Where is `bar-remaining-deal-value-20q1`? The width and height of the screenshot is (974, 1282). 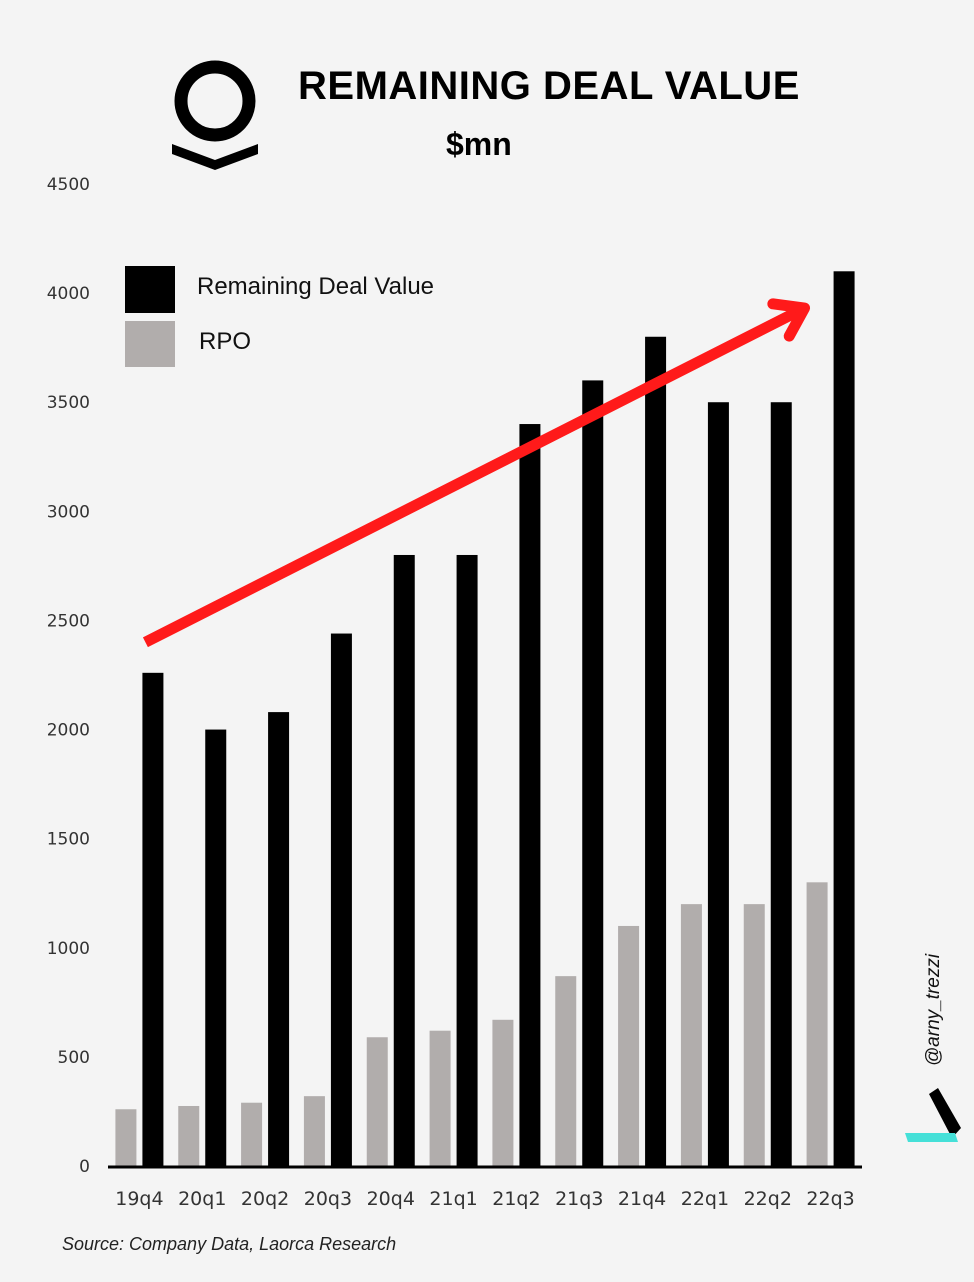 bar-remaining-deal-value-20q1 is located at coordinates (216, 947).